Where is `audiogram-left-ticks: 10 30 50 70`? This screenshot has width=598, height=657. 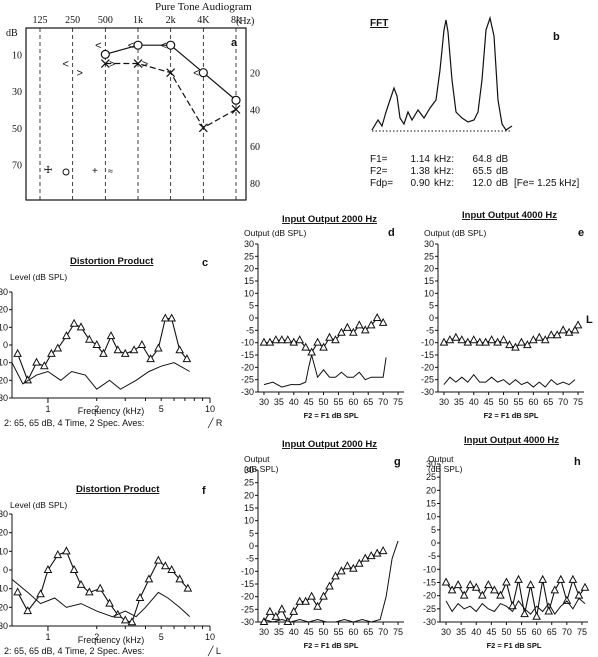
audiogram-left-ticks: 10 30 50 70 is located at coordinates (17, 110).